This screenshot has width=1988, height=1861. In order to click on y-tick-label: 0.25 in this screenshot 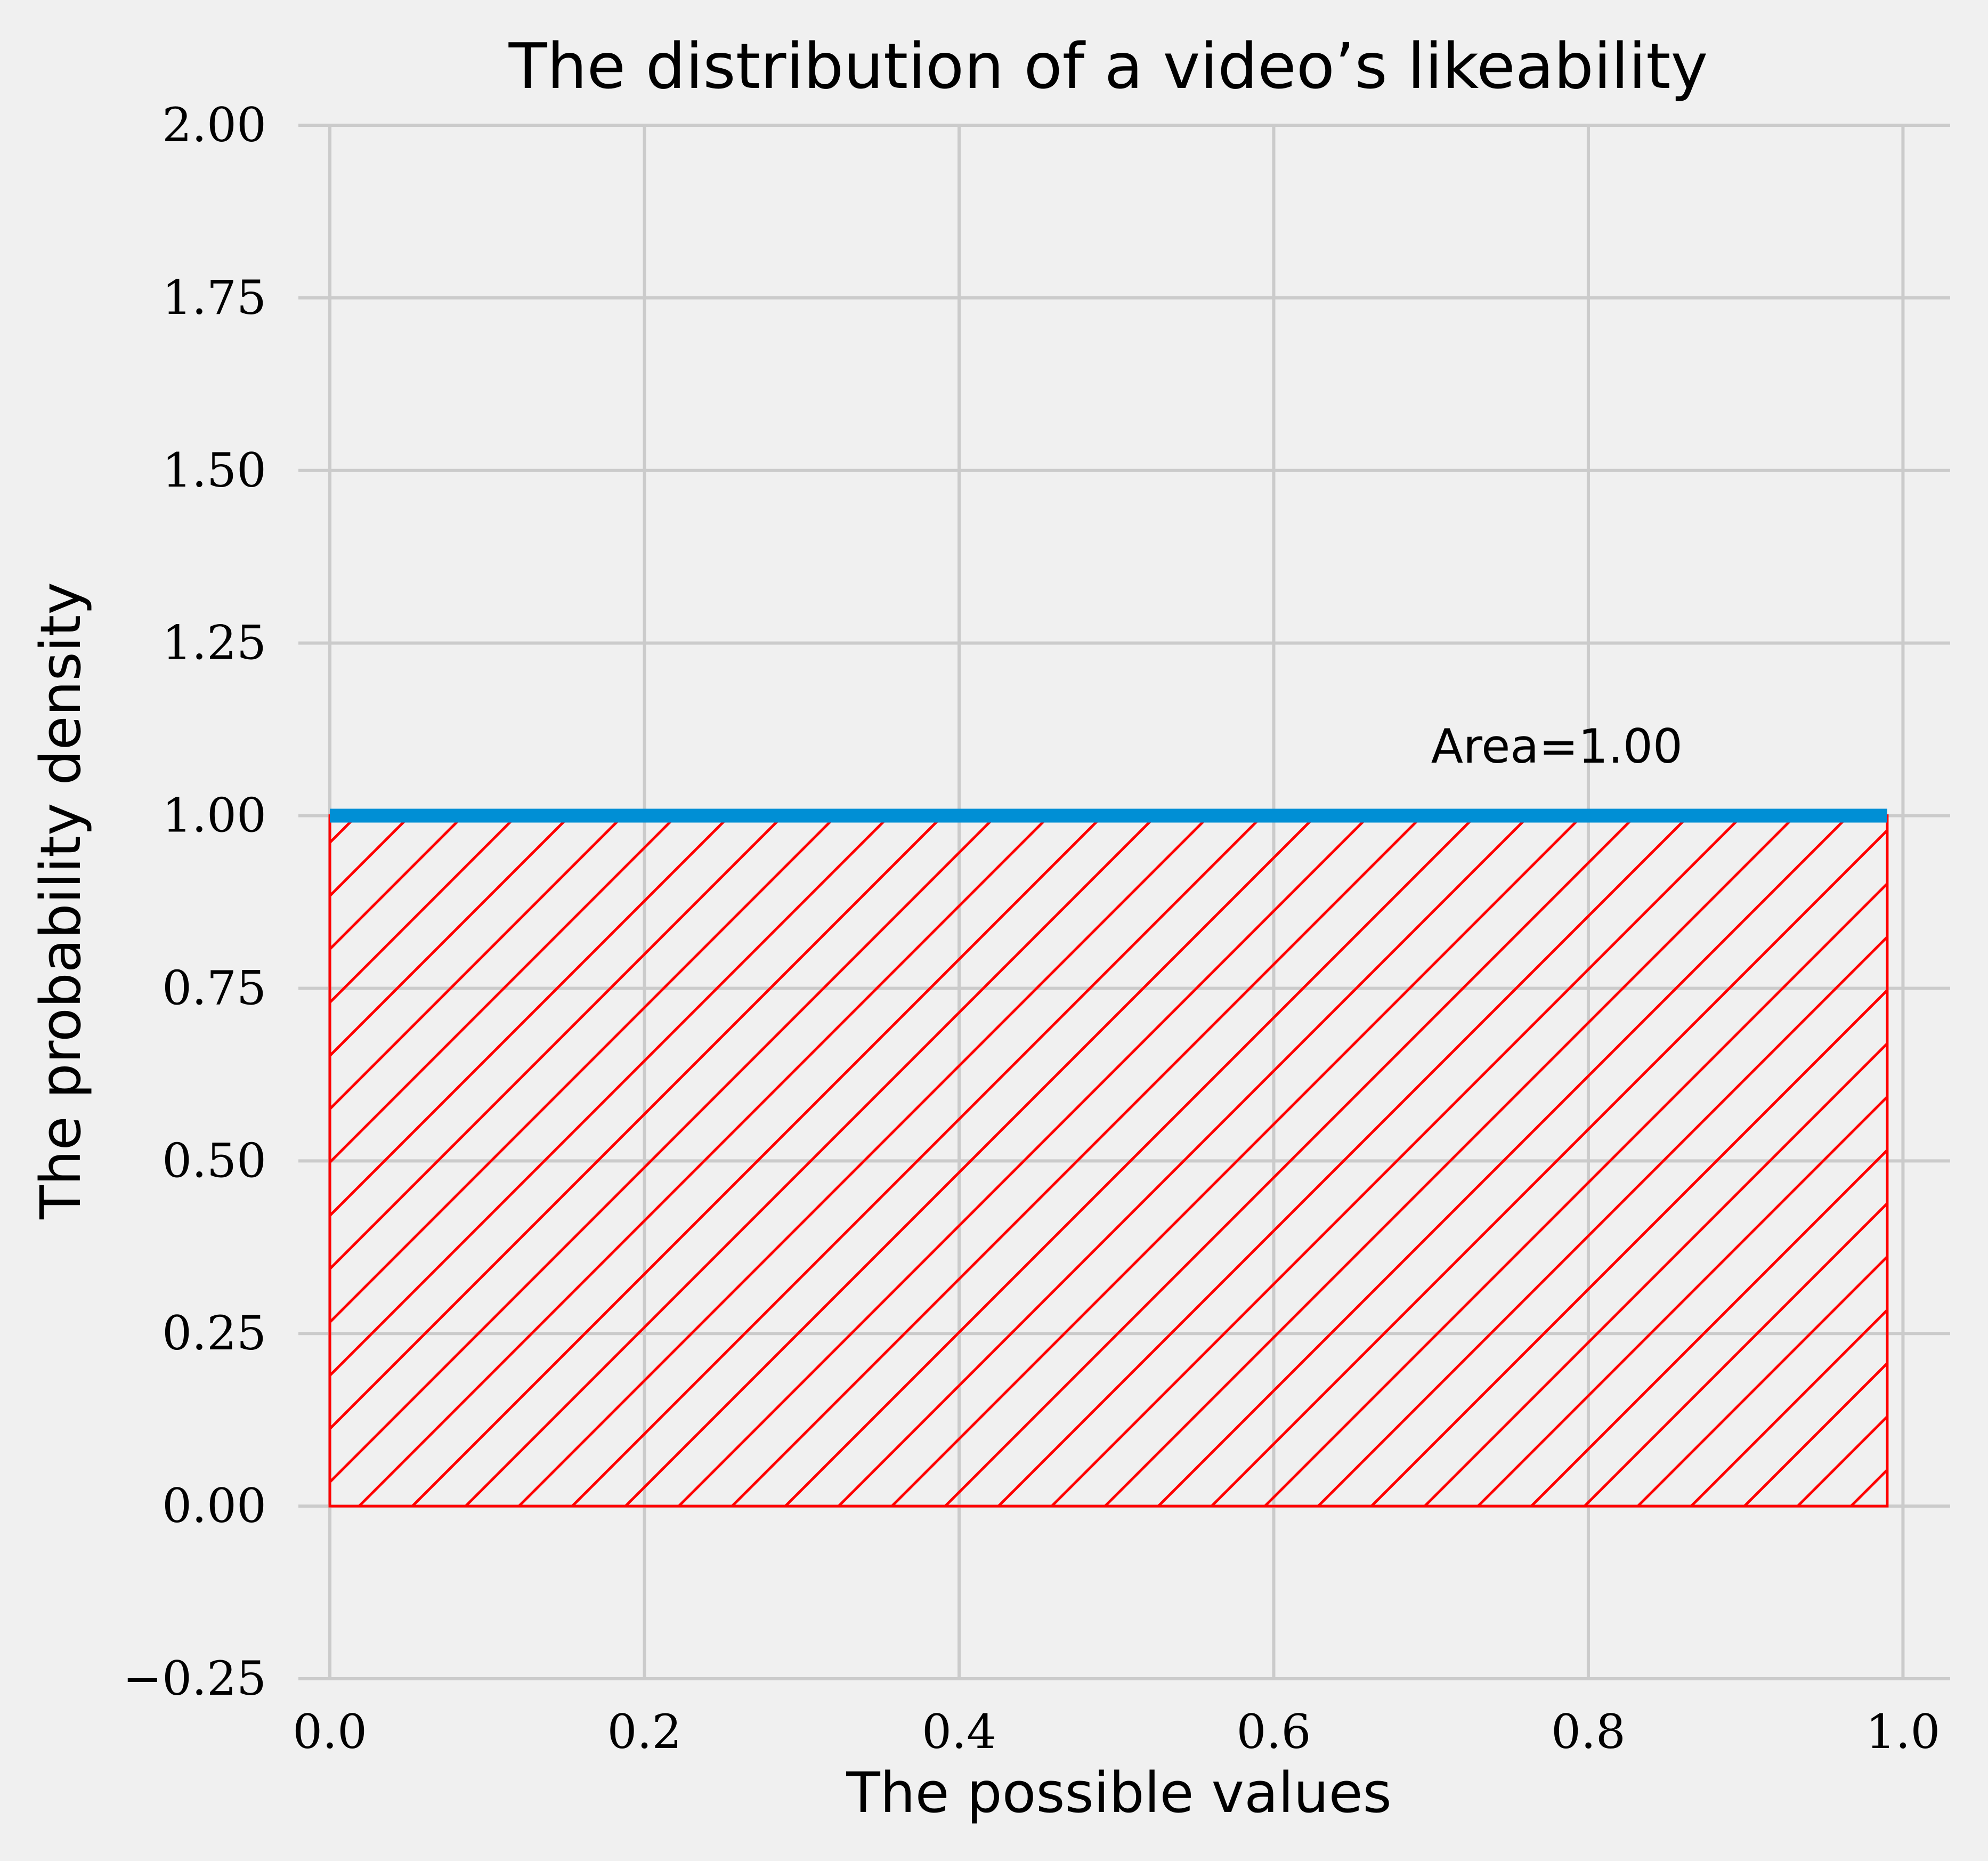, I will do `click(214, 1333)`.